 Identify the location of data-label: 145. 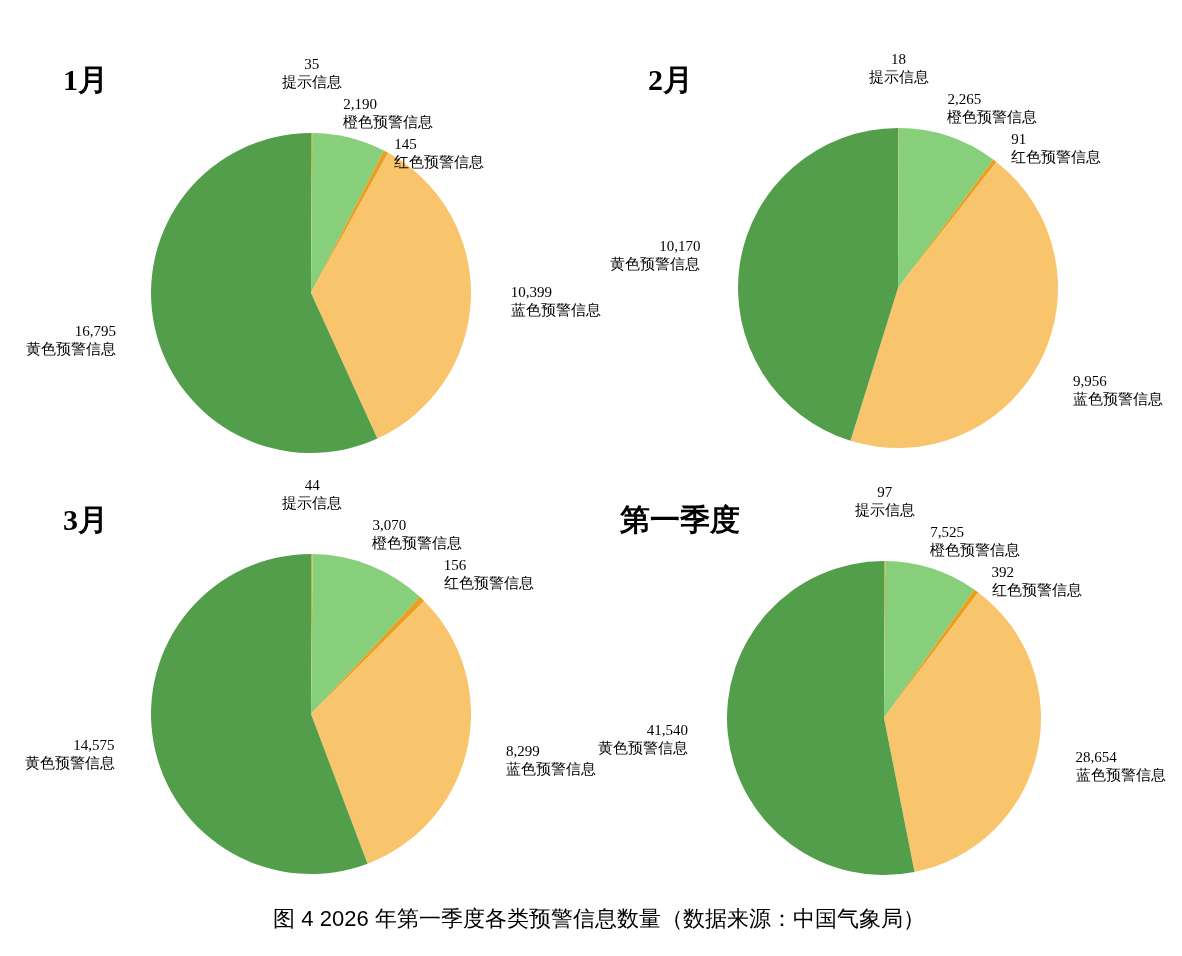
(405, 144).